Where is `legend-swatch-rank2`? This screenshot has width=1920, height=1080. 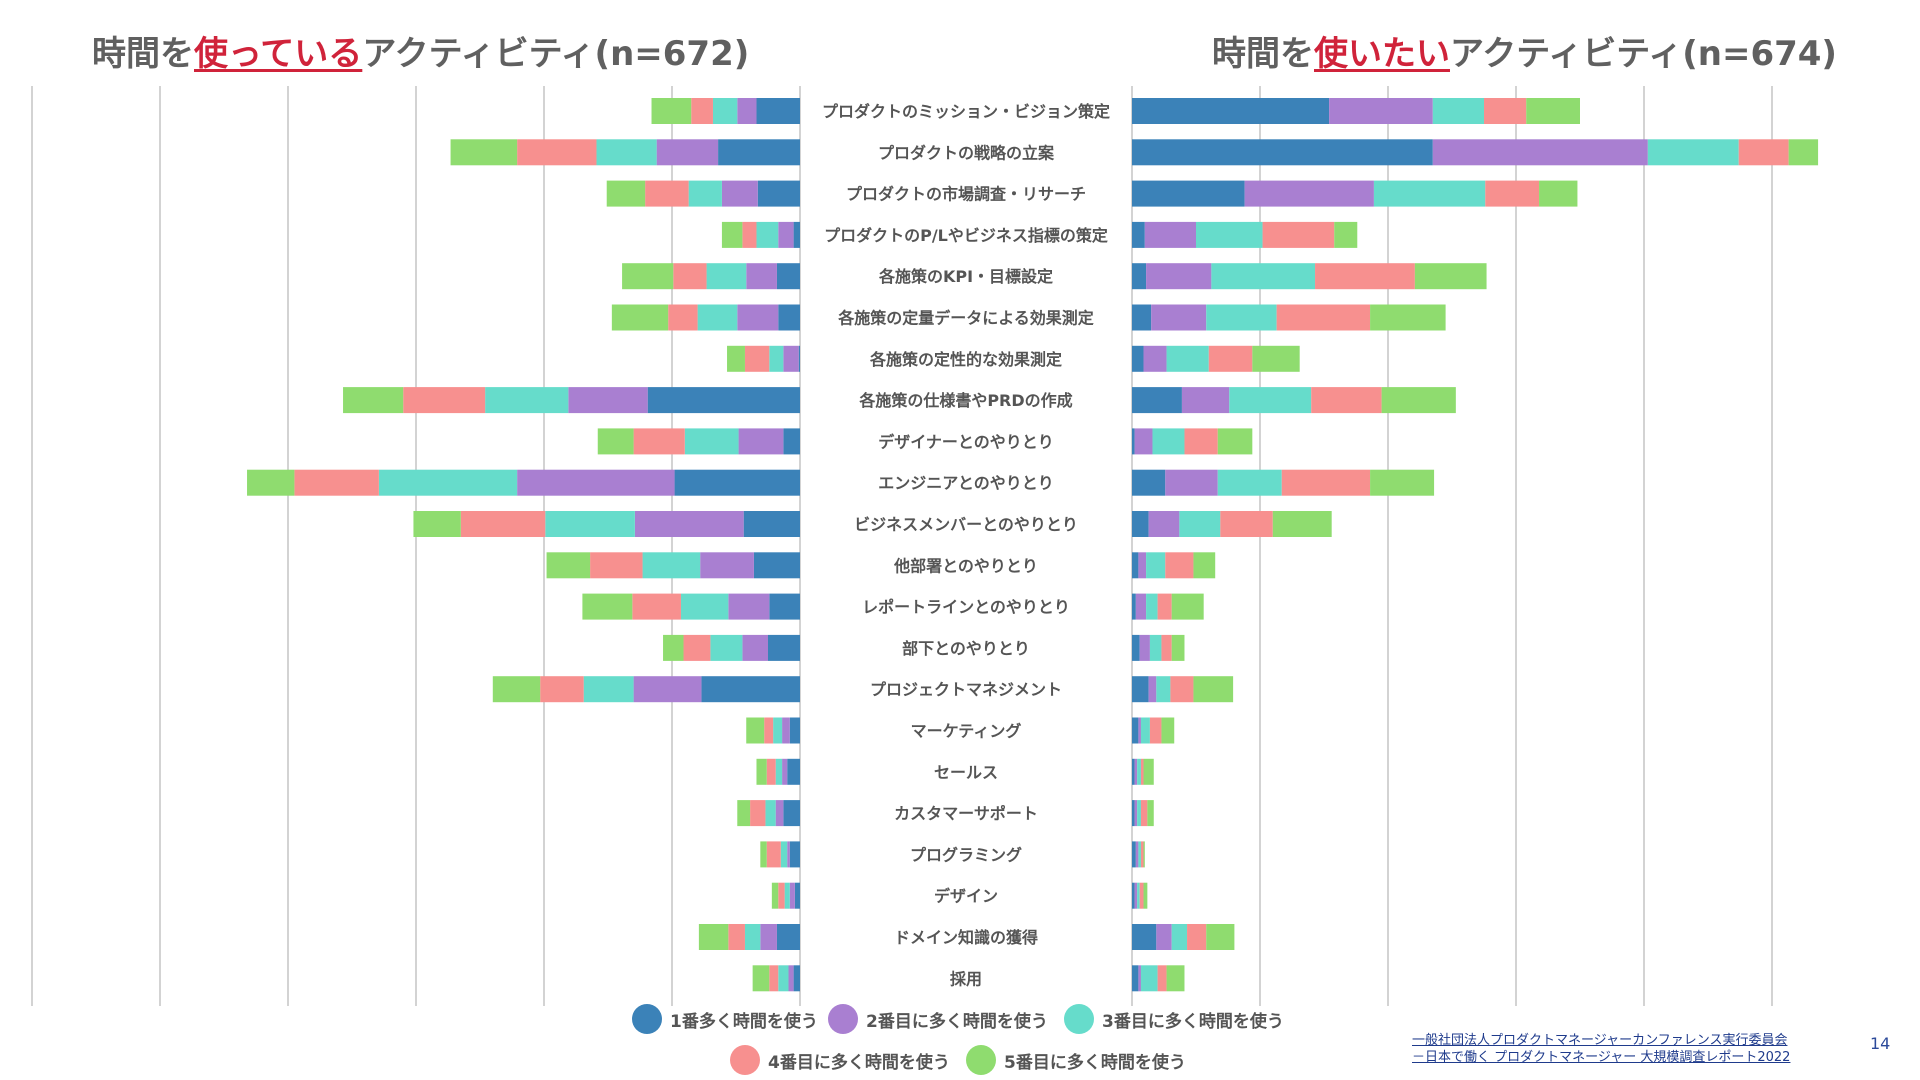
legend-swatch-rank2 is located at coordinates (843, 1019).